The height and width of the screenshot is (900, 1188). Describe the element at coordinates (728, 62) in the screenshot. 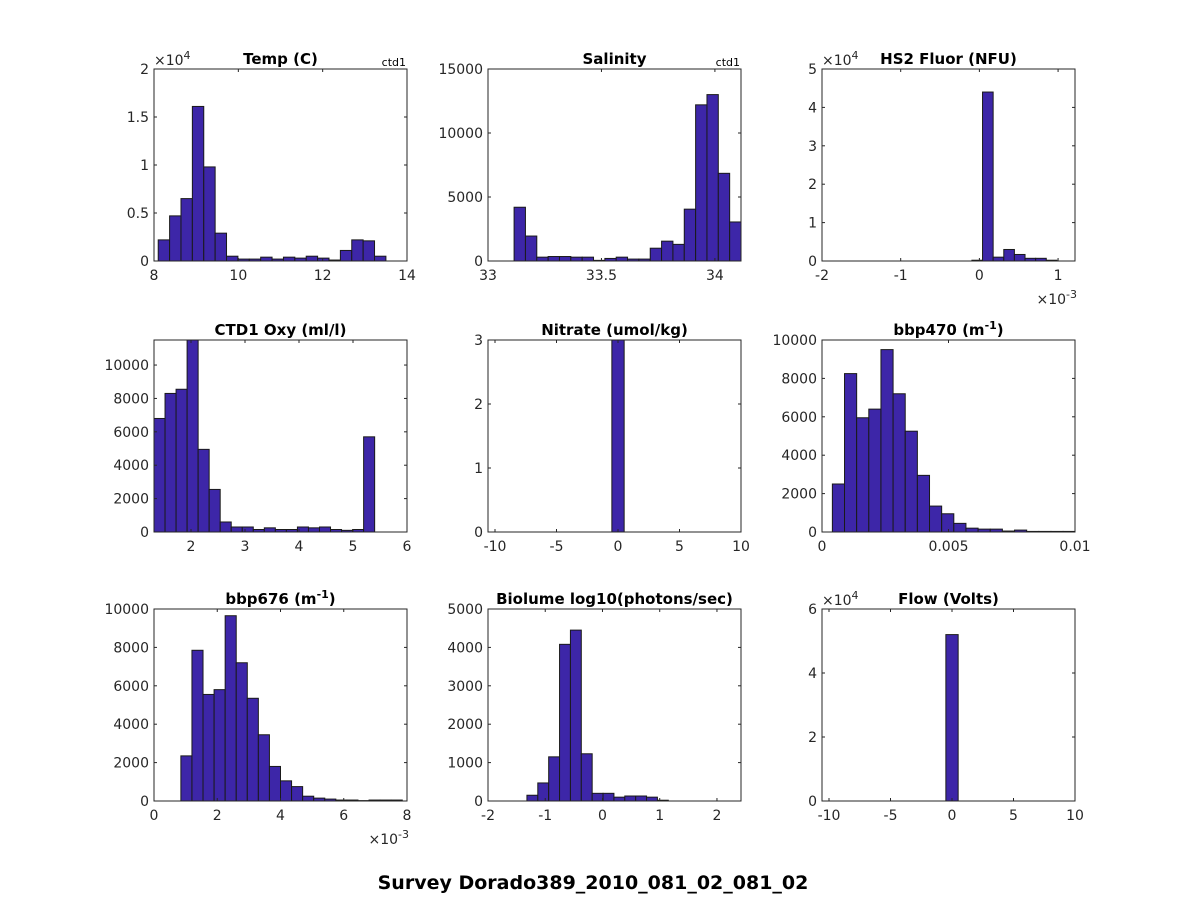

I see `corner-label: ctd1` at that location.